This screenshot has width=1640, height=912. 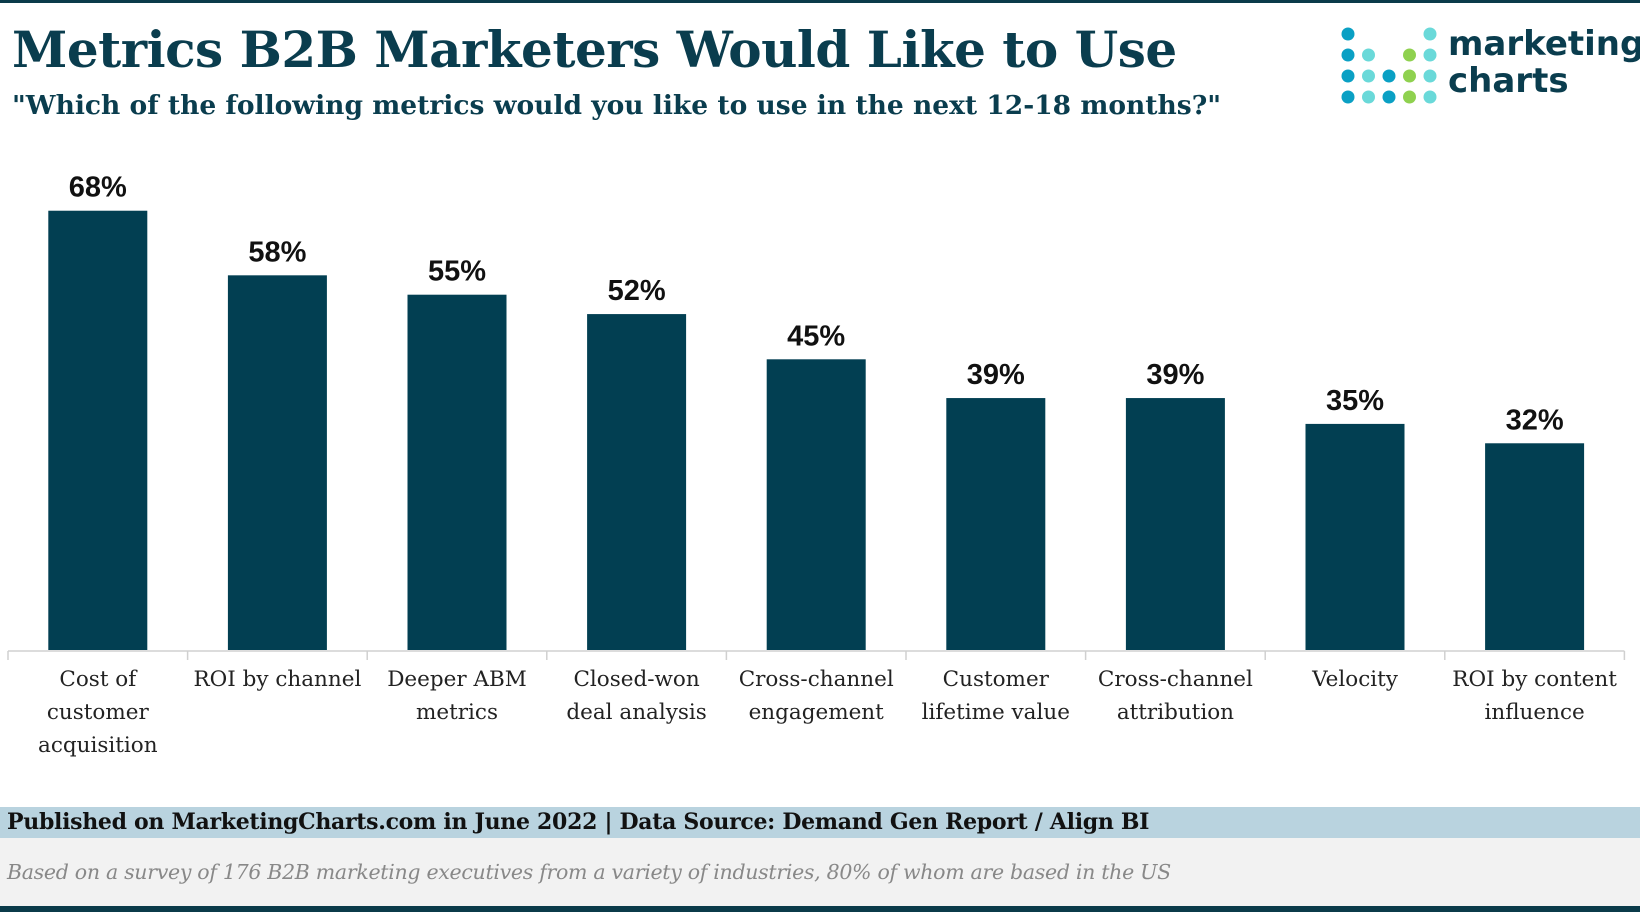 What do you see at coordinates (98, 745) in the screenshot?
I see `category-label: acquisition` at bounding box center [98, 745].